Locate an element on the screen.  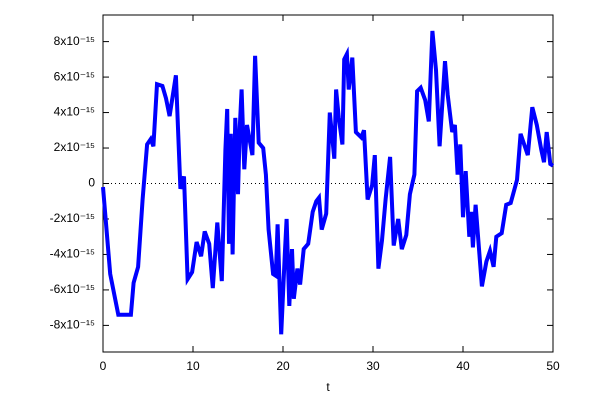
y-tick-label: 2x10⁻¹⁵ is located at coordinates (74, 147).